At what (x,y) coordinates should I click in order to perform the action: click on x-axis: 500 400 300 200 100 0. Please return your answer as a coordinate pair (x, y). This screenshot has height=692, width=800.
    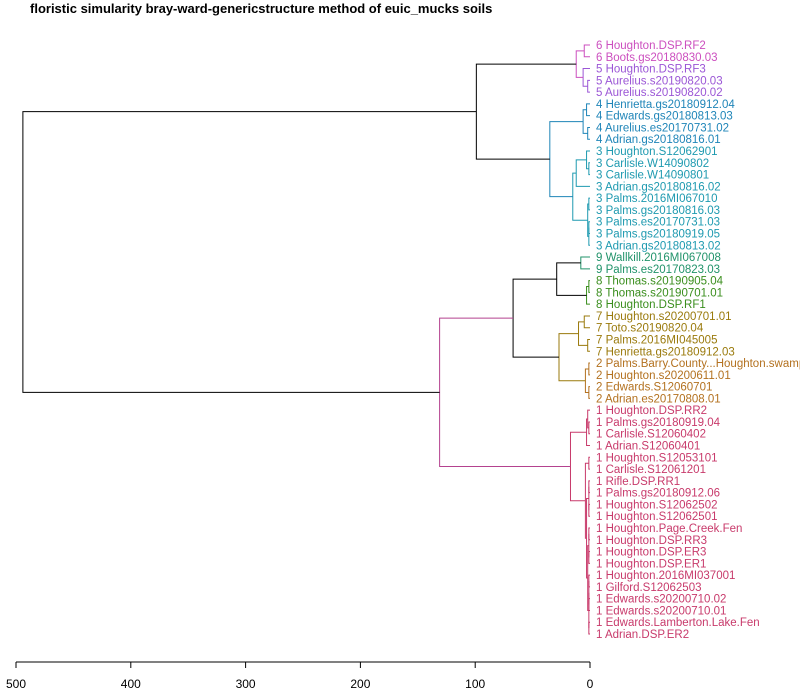
    Looking at the image, I should click on (300, 676).